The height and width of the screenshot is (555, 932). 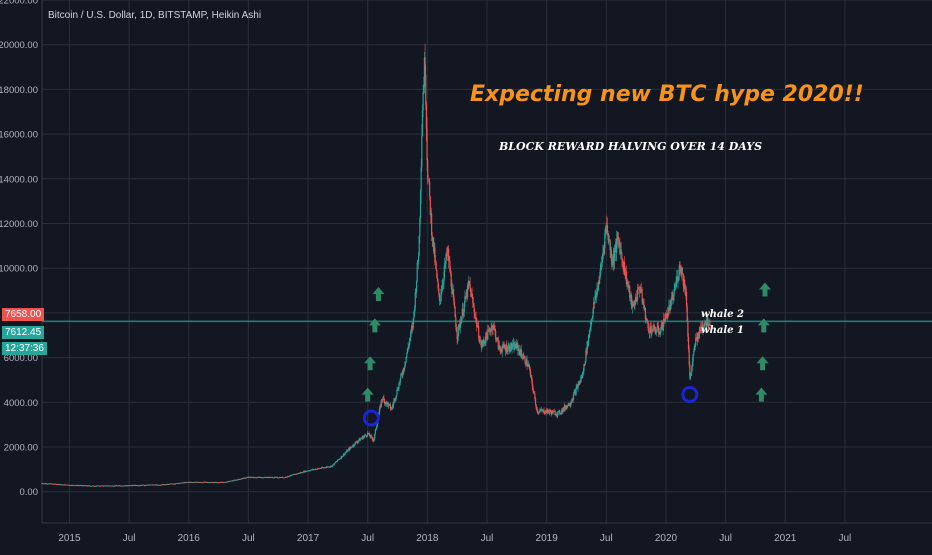 I want to click on x-tick-label: 2019, so click(x=547, y=538).